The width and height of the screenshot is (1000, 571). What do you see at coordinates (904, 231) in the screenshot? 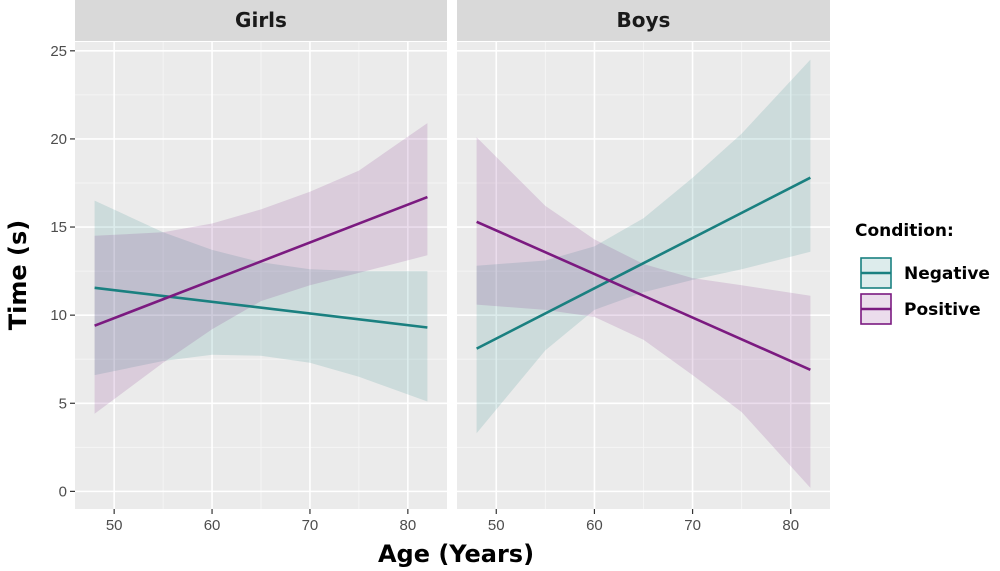
I see `legend-title: Condition:` at bounding box center [904, 231].